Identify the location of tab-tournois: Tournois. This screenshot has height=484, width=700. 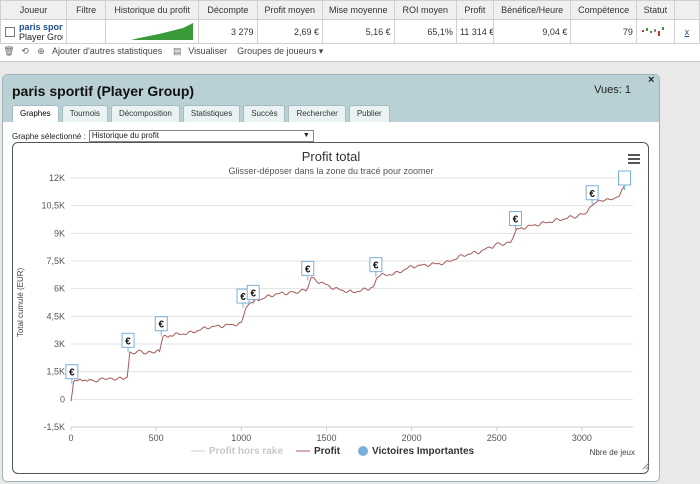
(84, 113).